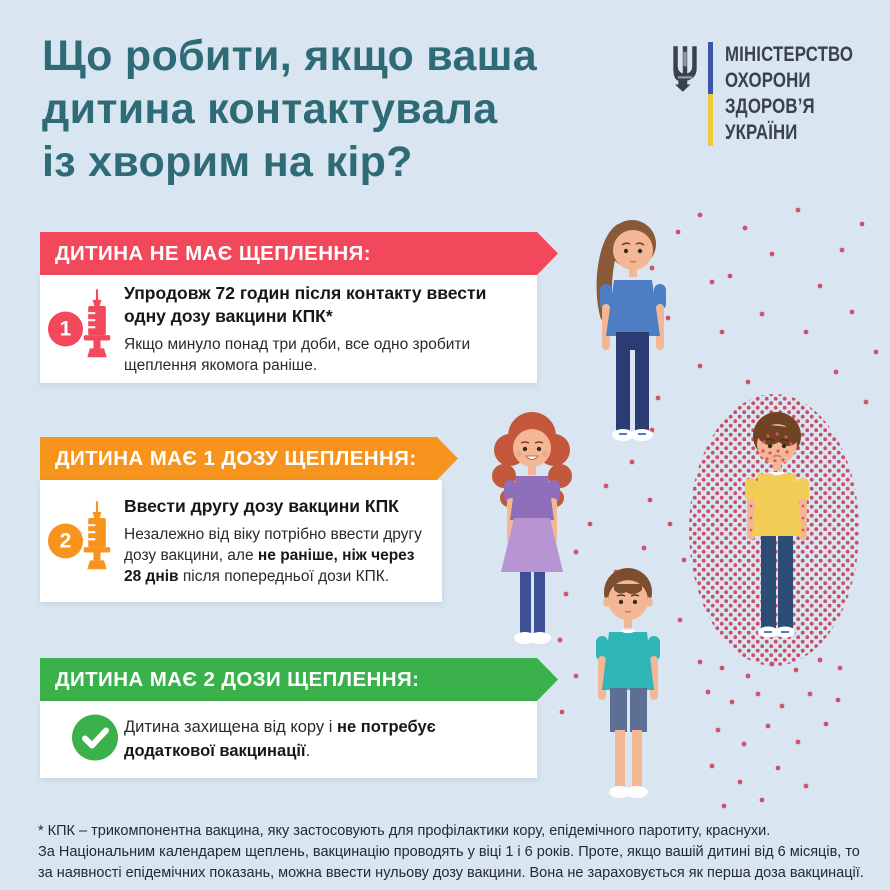 Image resolution: width=890 pixels, height=890 pixels. I want to click on ministry-name: МІНІСТЕРСТВО ОХОРОНИ ЗДОРОВ’Я УКРАЇНИ, so click(789, 93).